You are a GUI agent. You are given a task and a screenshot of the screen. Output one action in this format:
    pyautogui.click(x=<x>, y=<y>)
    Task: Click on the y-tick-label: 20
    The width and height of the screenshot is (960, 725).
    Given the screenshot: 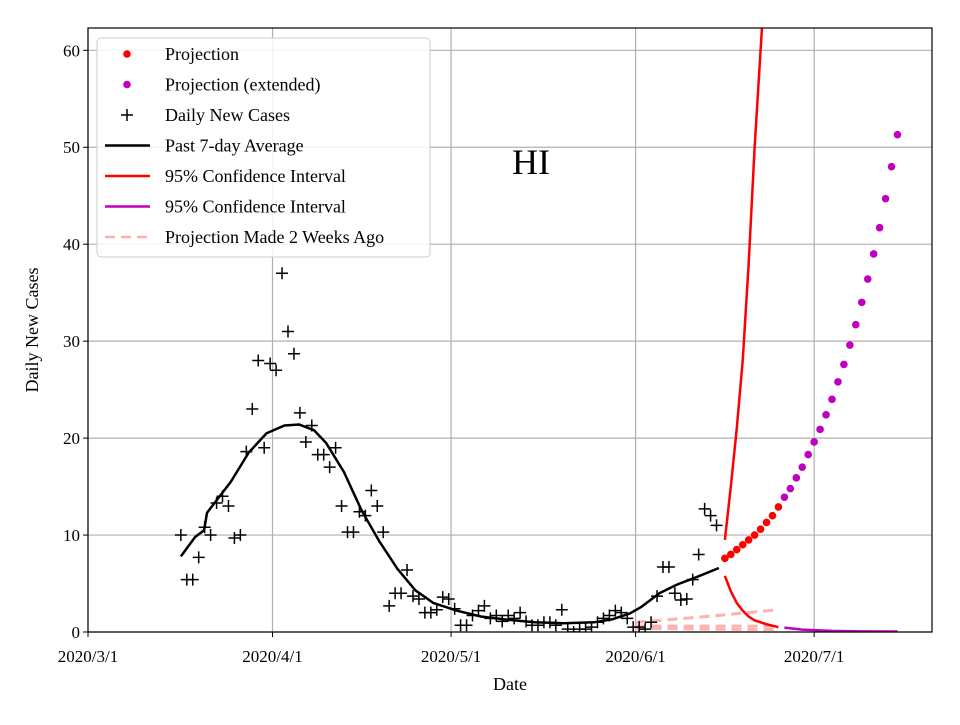 What is the action you would take?
    pyautogui.click(x=71, y=438)
    